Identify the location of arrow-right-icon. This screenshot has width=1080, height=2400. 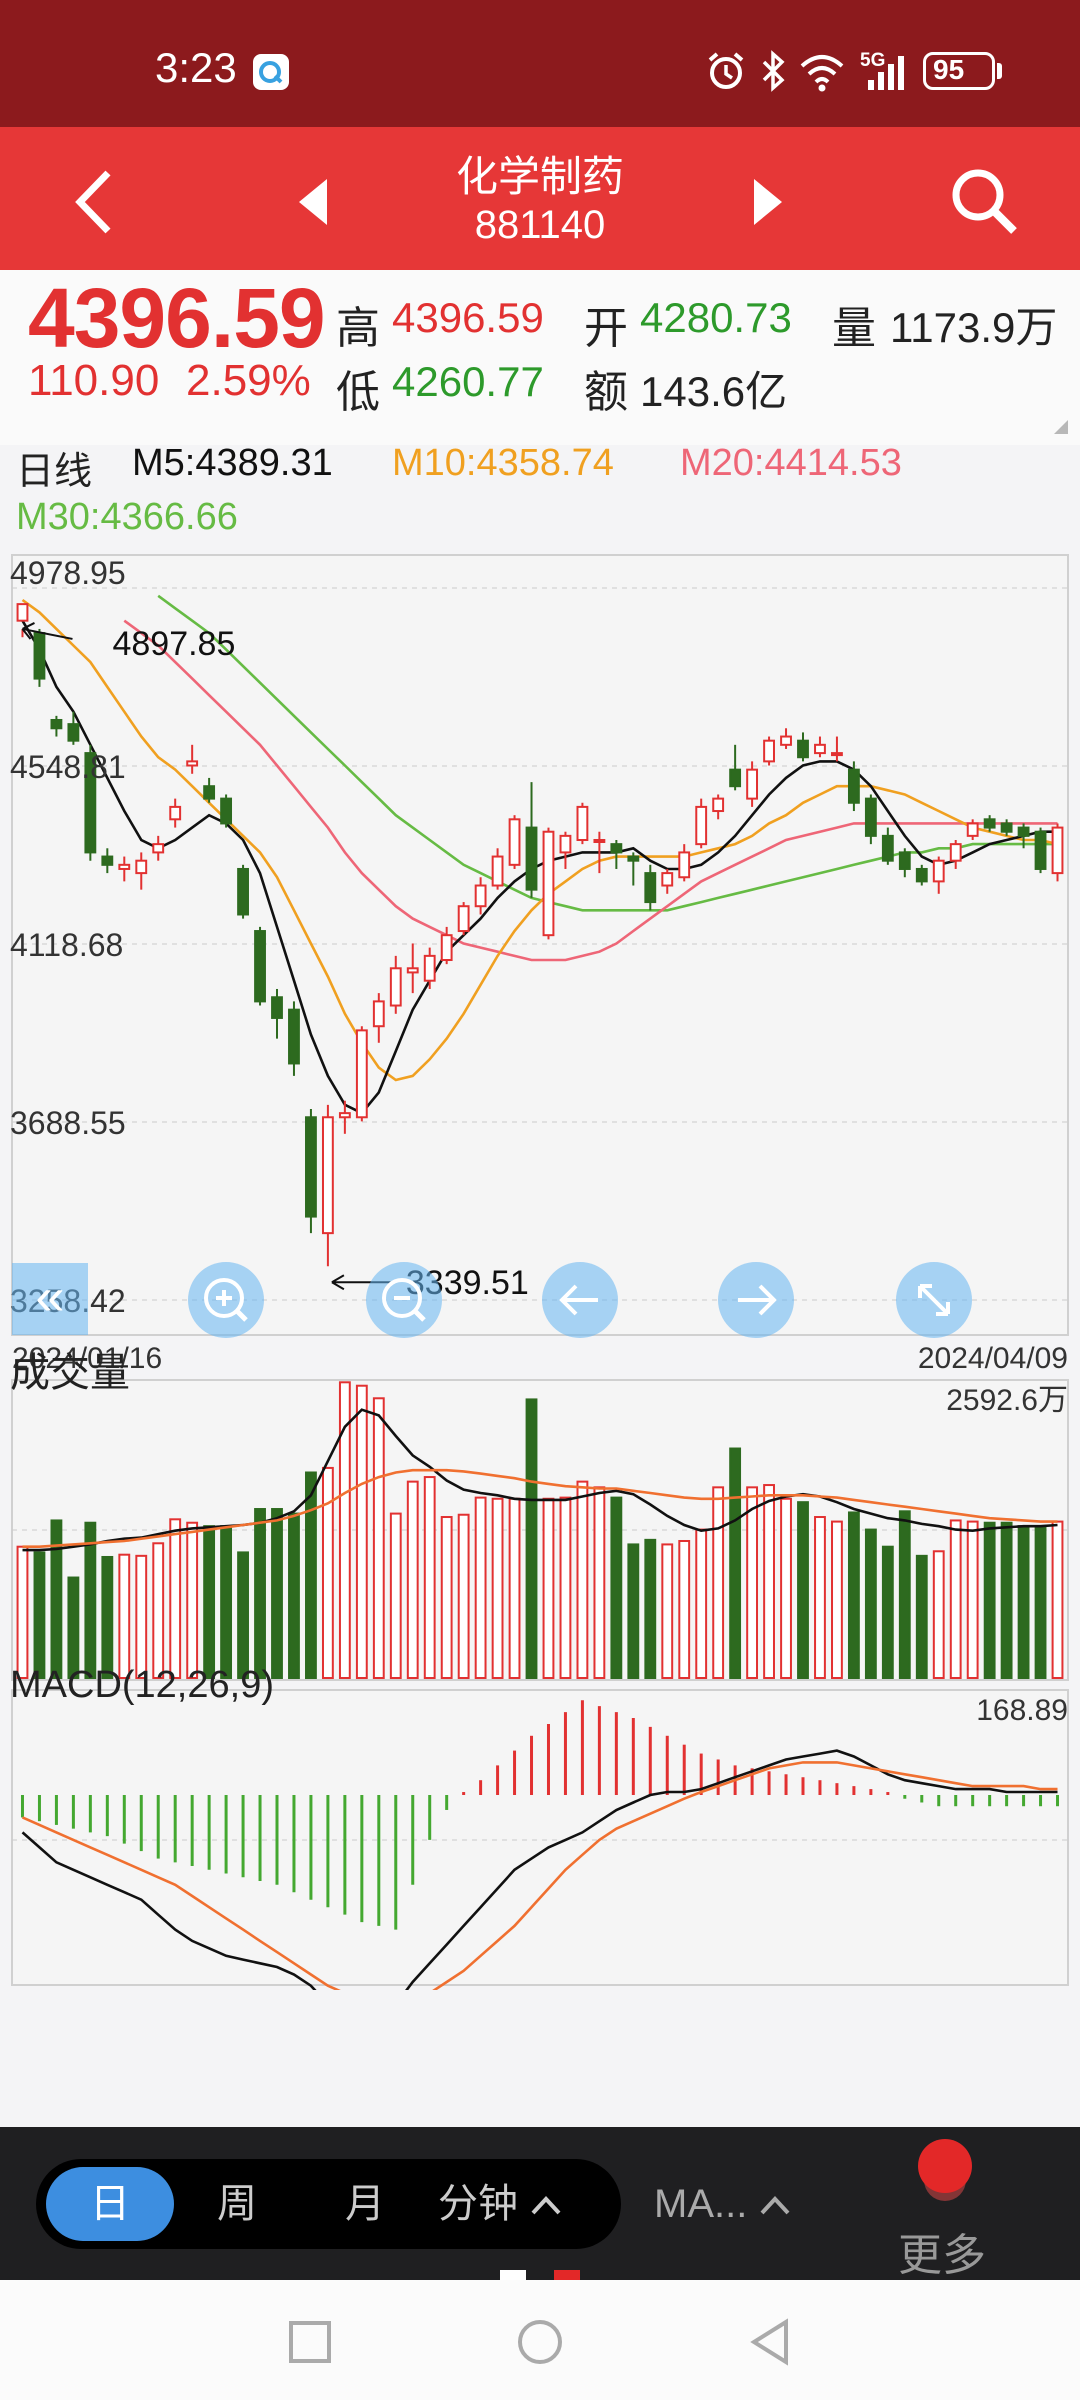
(757, 1300).